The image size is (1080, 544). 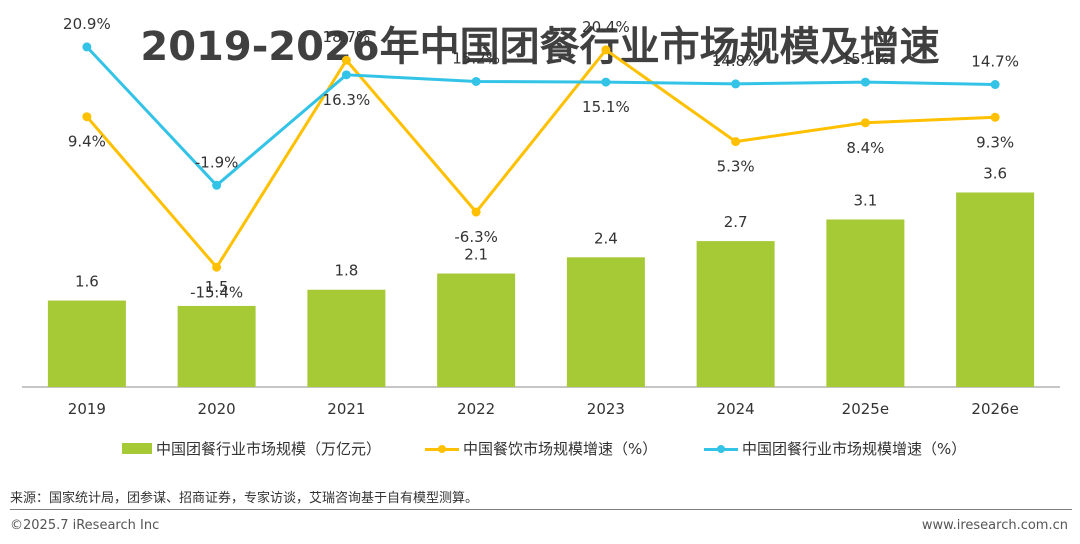 I want to click on copyright: ©2025.7 iResearch Inc, so click(x=85, y=525).